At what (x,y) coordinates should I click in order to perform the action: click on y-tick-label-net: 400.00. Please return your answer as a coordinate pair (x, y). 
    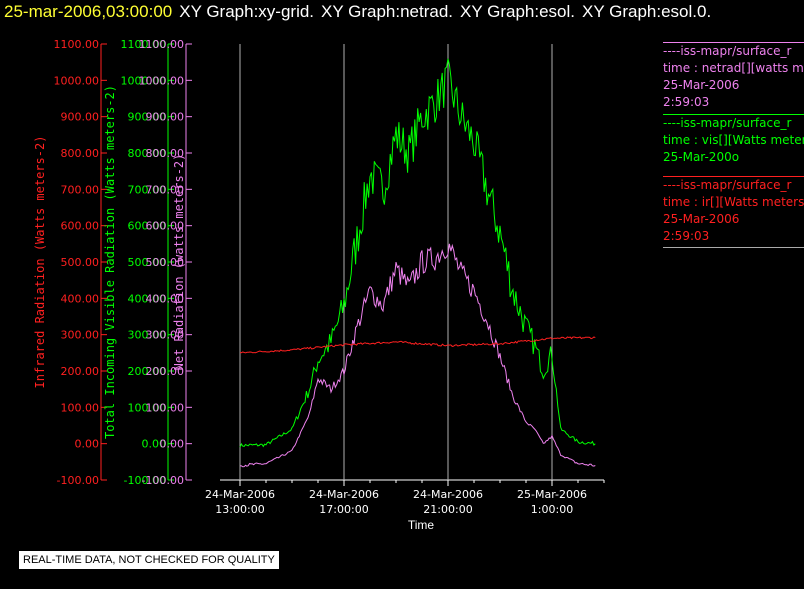
    Looking at the image, I should click on (165, 298).